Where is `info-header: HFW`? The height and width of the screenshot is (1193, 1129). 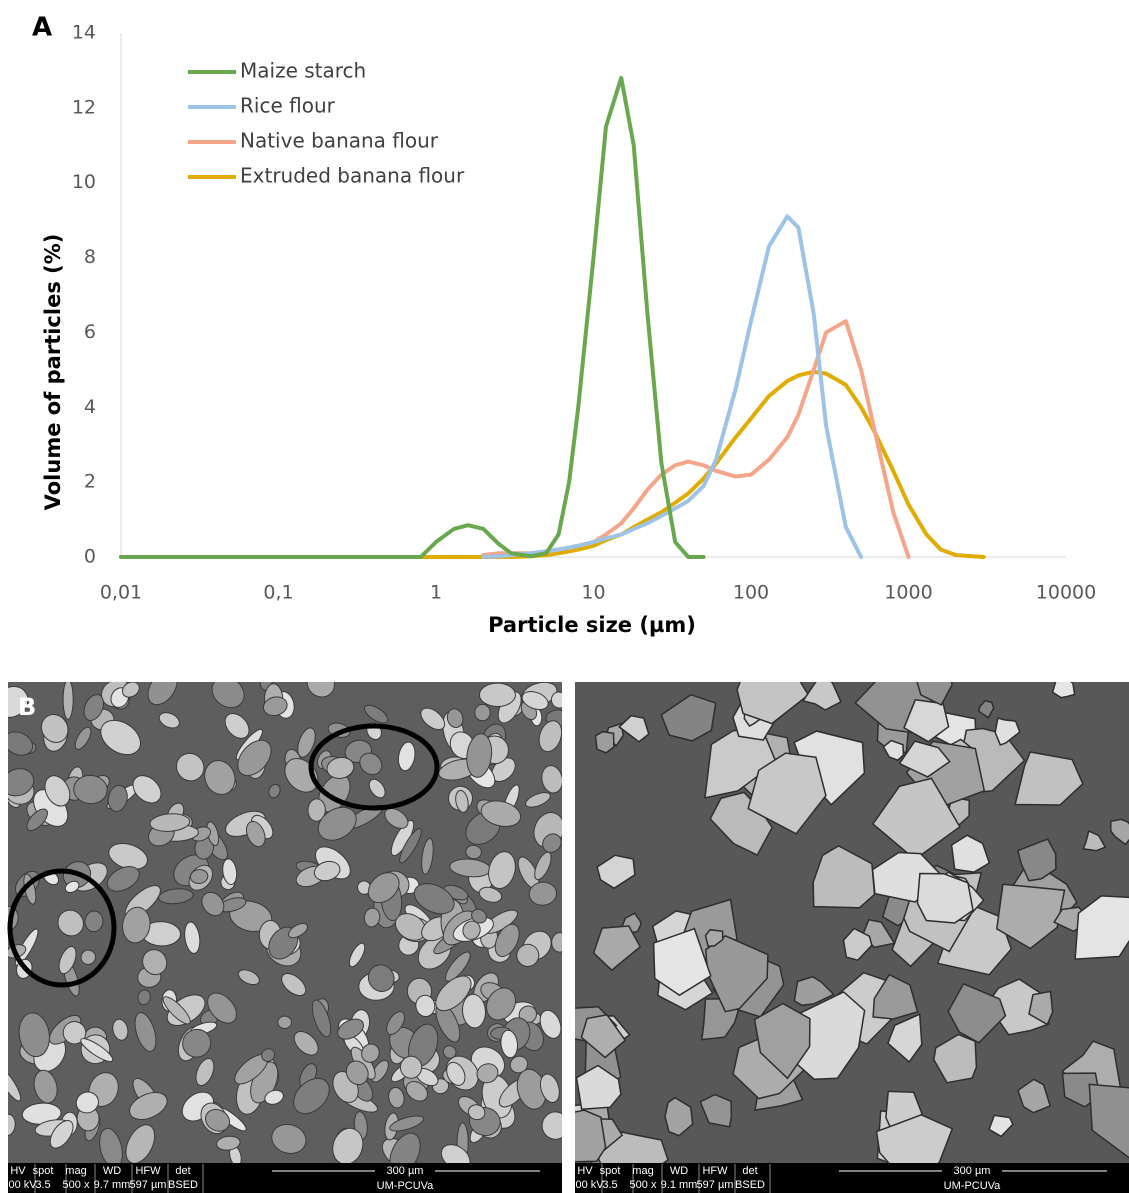
info-header: HFW is located at coordinates (148, 1171).